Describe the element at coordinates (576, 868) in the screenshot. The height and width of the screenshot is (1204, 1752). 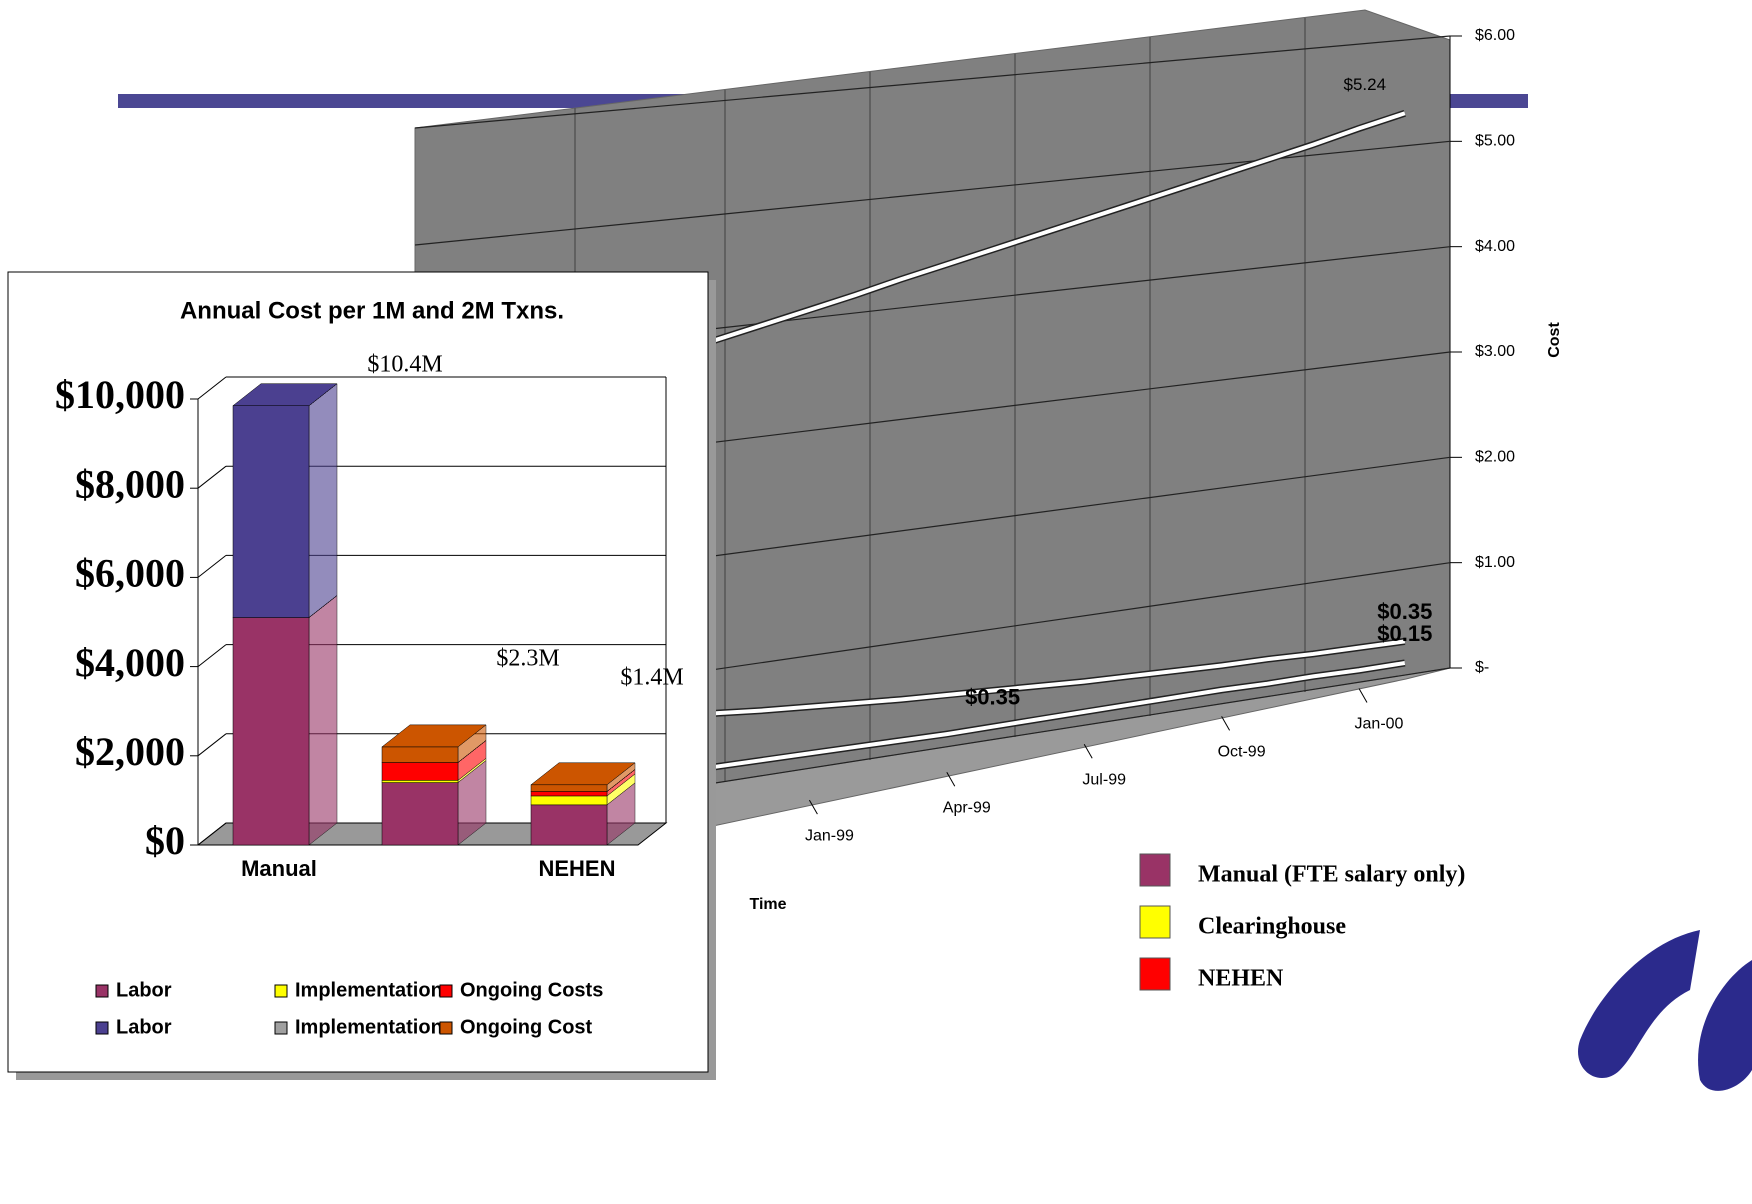
I see `x-tick-label: NEHEN` at that location.